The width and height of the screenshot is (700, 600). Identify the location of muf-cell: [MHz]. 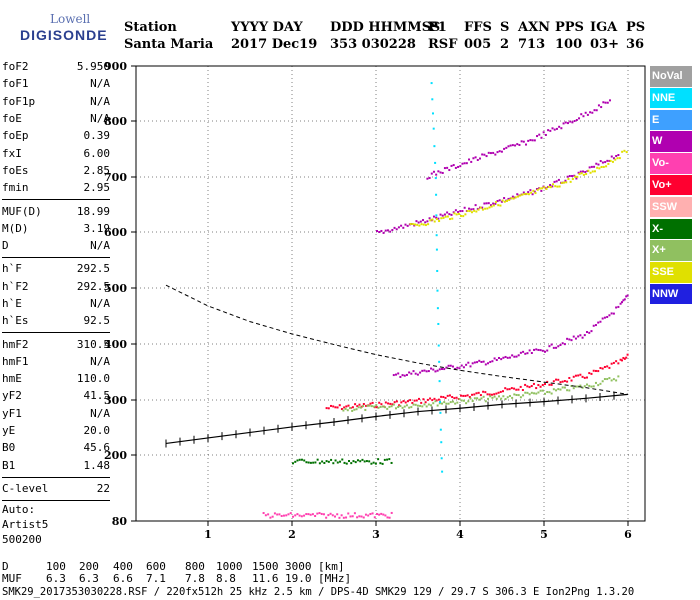
(335, 578).